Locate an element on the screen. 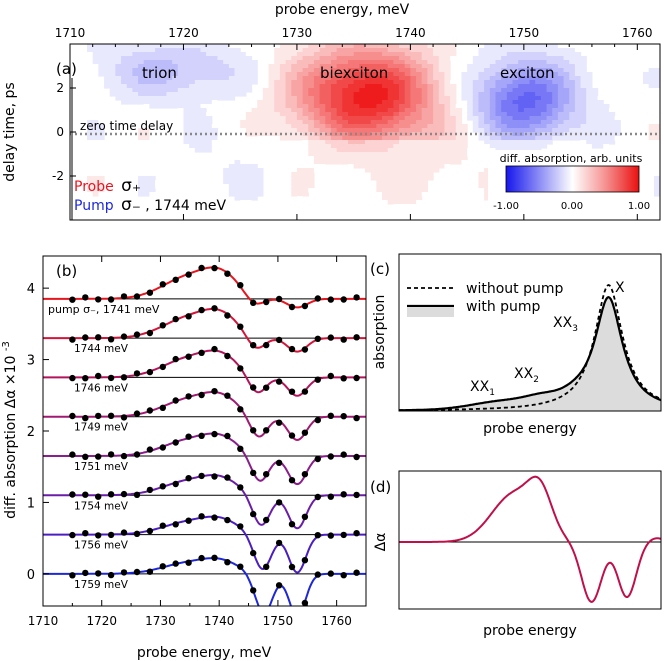 The image size is (664, 661). delta-alpha-curve is located at coordinates (530, 539).